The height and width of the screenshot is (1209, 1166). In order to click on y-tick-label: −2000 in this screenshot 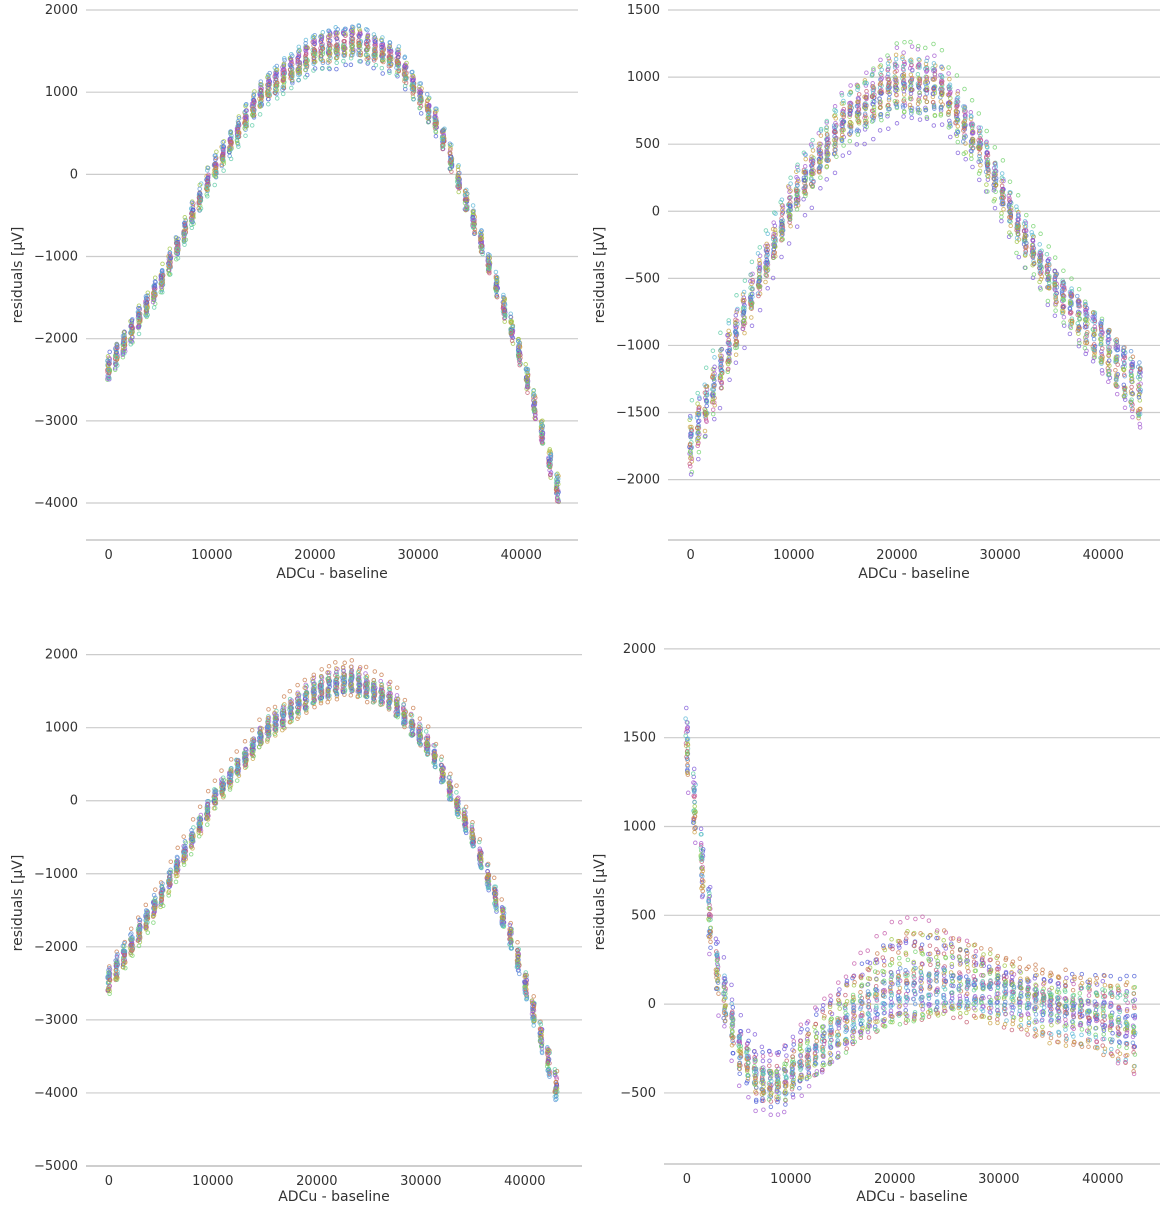, I will do `click(638, 480)`.